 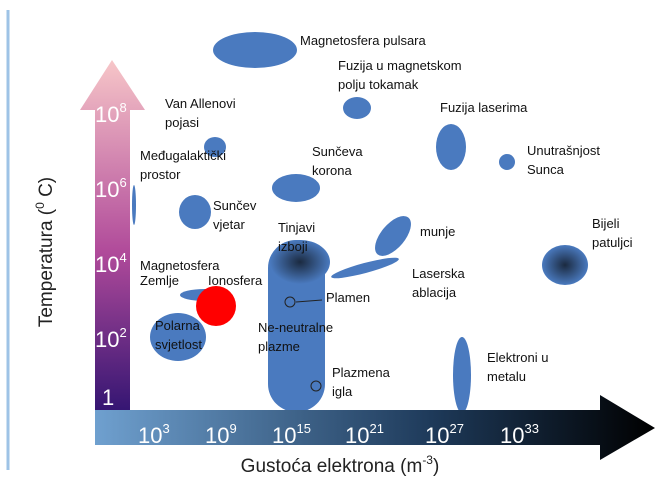 What do you see at coordinates (293, 246) in the screenshot?
I see `label-line: izboji` at bounding box center [293, 246].